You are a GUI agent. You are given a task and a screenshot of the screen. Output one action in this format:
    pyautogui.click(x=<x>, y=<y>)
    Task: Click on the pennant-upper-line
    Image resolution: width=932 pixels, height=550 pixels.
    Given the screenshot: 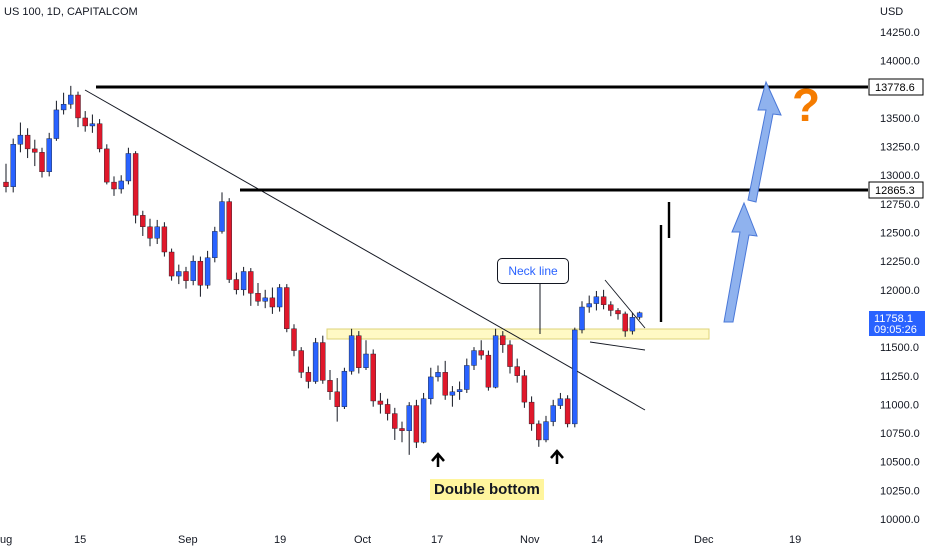 What is the action you would take?
    pyautogui.click(x=625, y=304)
    